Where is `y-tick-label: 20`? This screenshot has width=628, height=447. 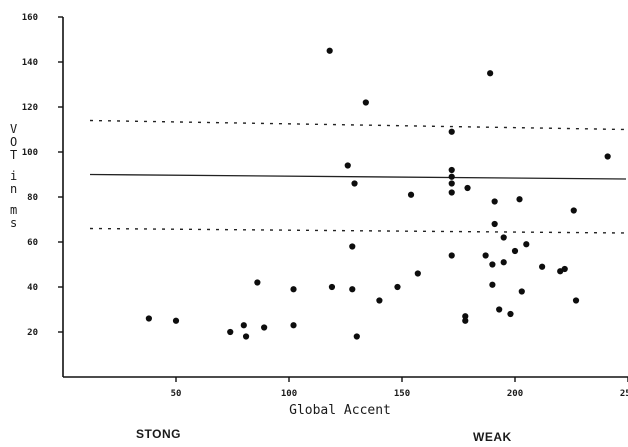 y-tick-label: 20 is located at coordinates (32, 333).